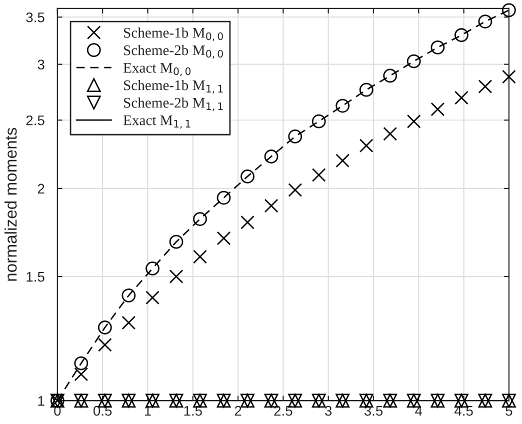 The height and width of the screenshot is (424, 522). I want to click on x-tick-label: 2, so click(238, 411).